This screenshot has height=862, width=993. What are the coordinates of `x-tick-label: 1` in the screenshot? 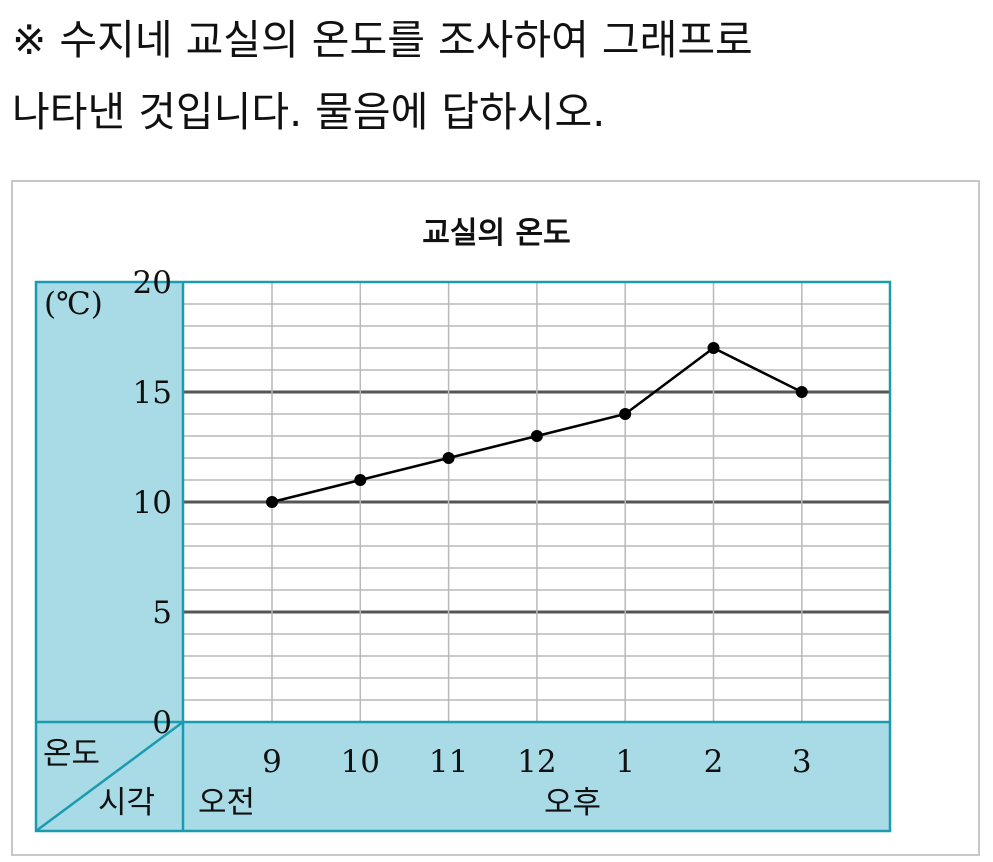 It's located at (625, 762).